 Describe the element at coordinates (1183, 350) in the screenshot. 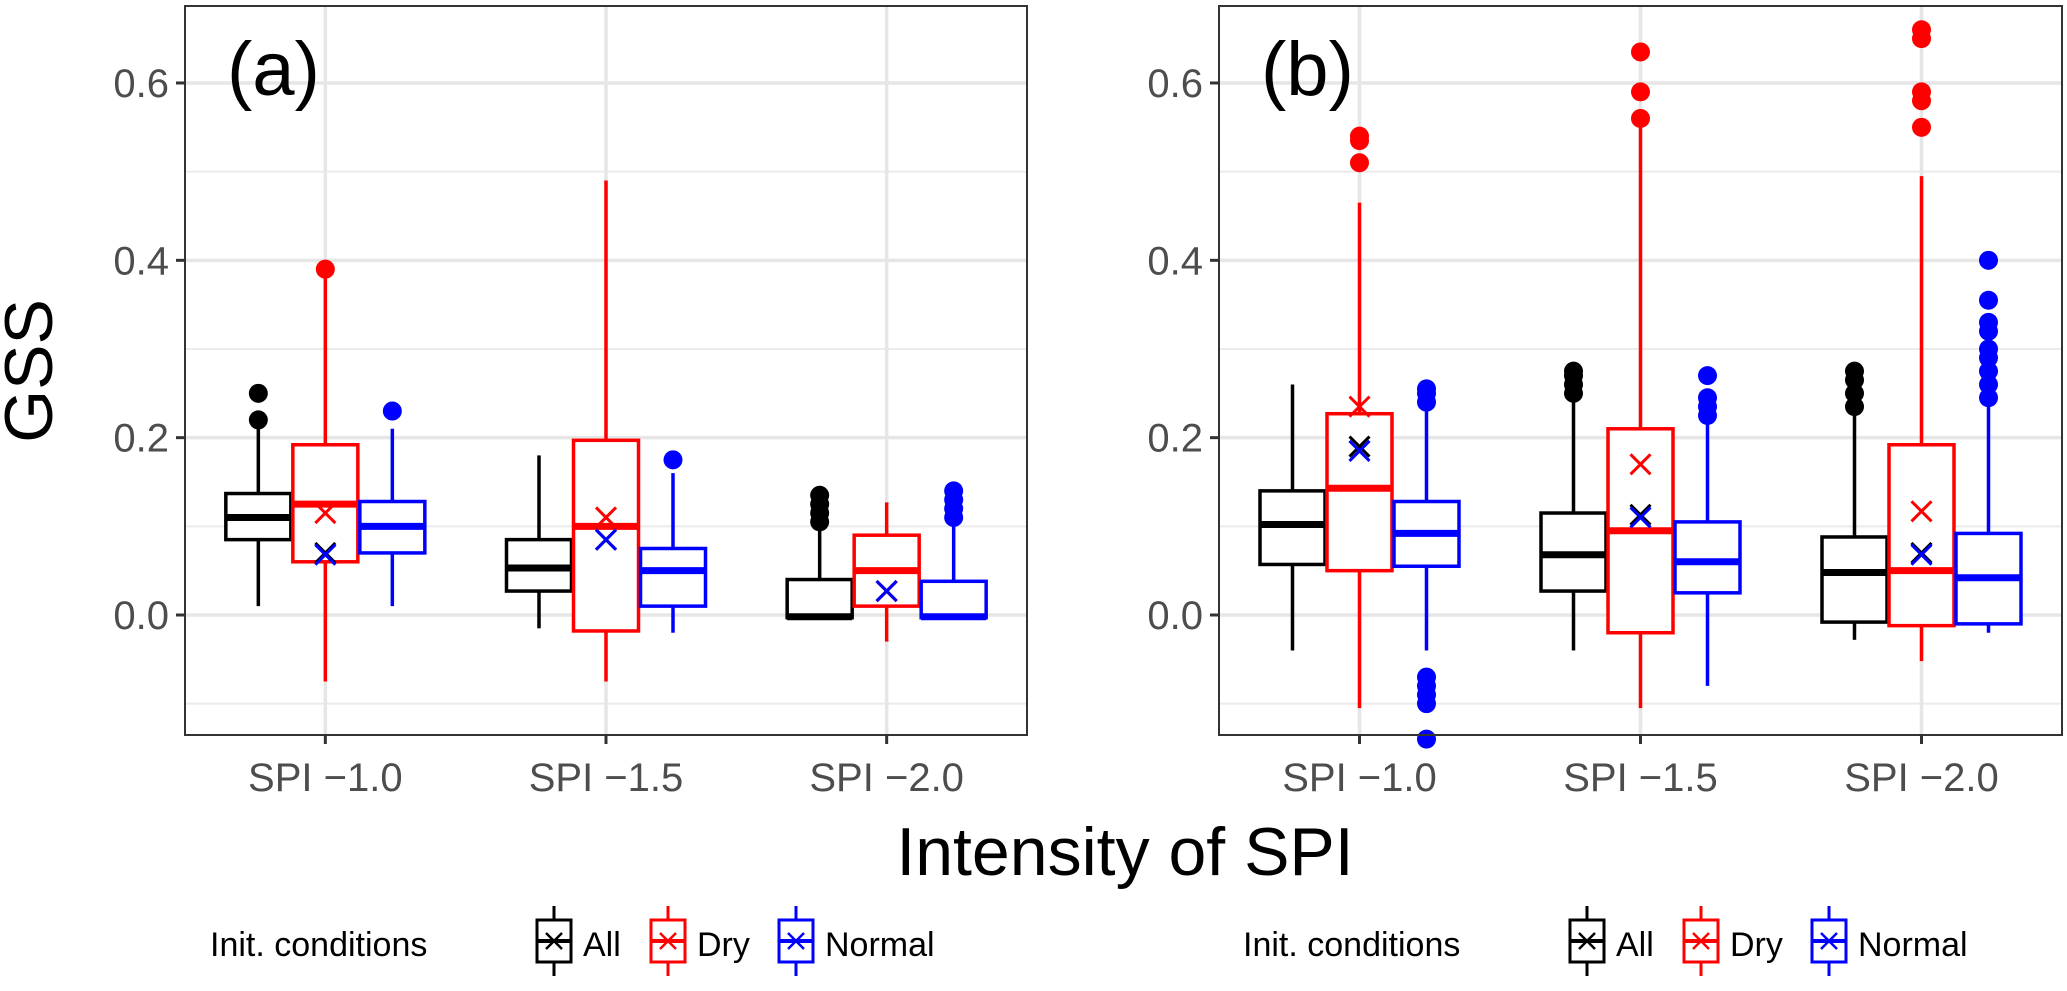

I see `y-axis-b: 0.0 0.2 0.4 0.6` at that location.